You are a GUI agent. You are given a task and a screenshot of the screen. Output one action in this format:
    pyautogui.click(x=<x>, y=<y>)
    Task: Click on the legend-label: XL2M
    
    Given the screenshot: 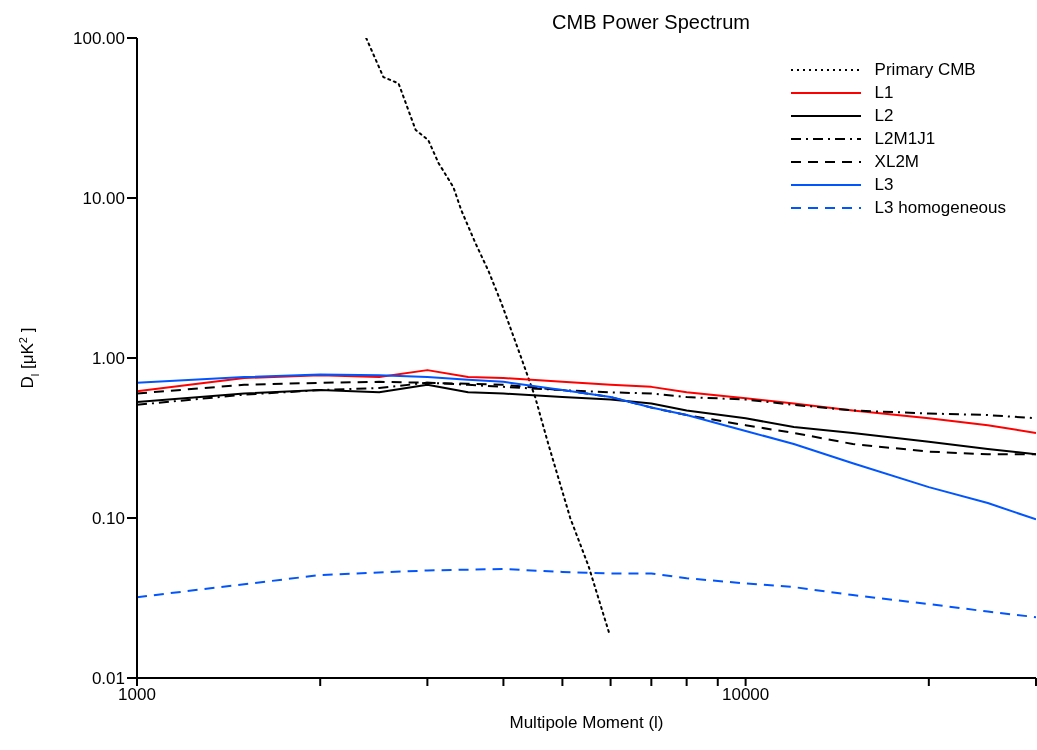 What is the action you would take?
    pyautogui.click(x=897, y=161)
    